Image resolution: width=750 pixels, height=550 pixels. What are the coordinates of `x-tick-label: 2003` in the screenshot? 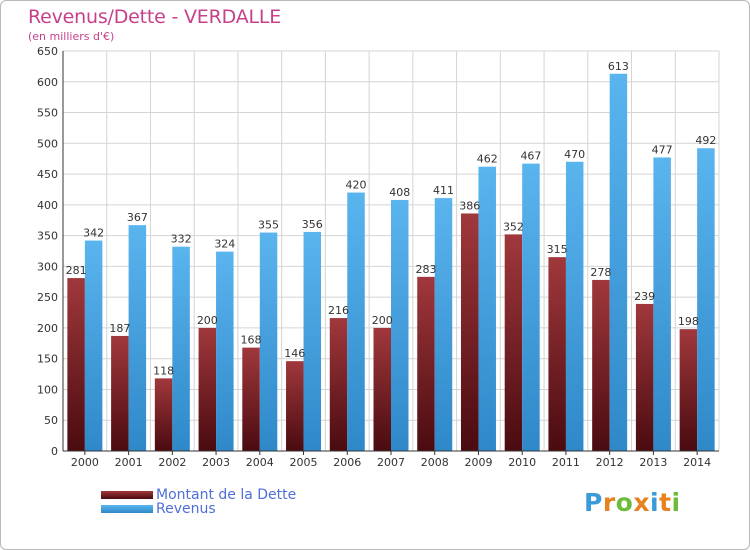 It's located at (216, 462).